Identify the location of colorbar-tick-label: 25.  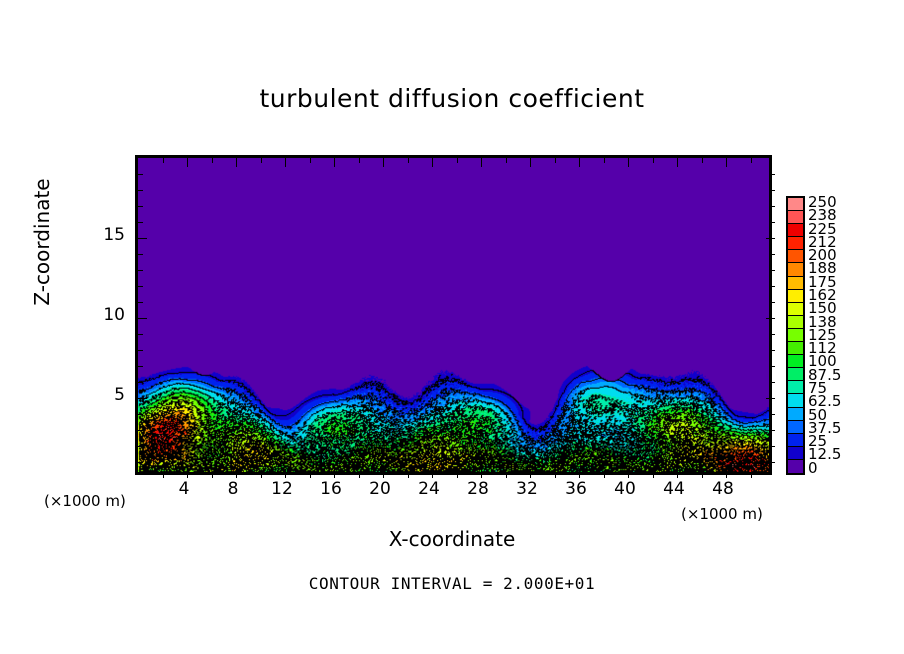
(818, 441).